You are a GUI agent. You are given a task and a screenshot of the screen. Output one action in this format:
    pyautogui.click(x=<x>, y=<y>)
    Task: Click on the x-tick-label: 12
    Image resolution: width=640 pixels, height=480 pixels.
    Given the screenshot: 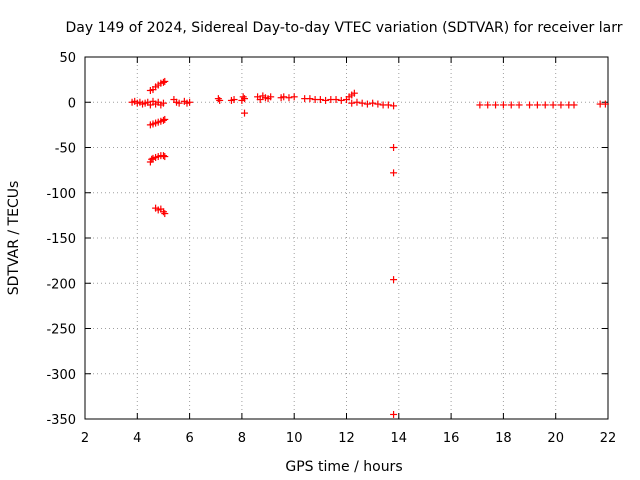 What is the action you would take?
    pyautogui.click(x=346, y=438)
    